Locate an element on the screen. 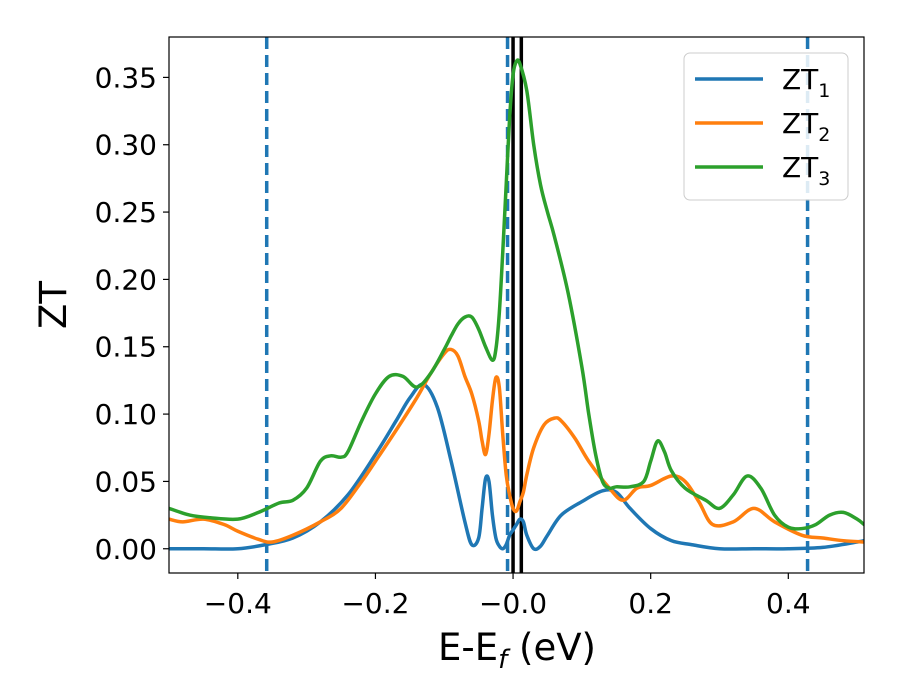 The image size is (900, 700). y-tick-label: 0.35 is located at coordinates (126, 77).